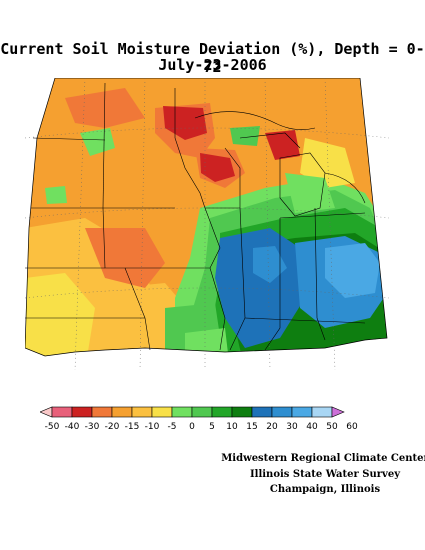 The height and width of the screenshot is (550, 425). I want to click on legend-tick-label: 50, so click(332, 427).